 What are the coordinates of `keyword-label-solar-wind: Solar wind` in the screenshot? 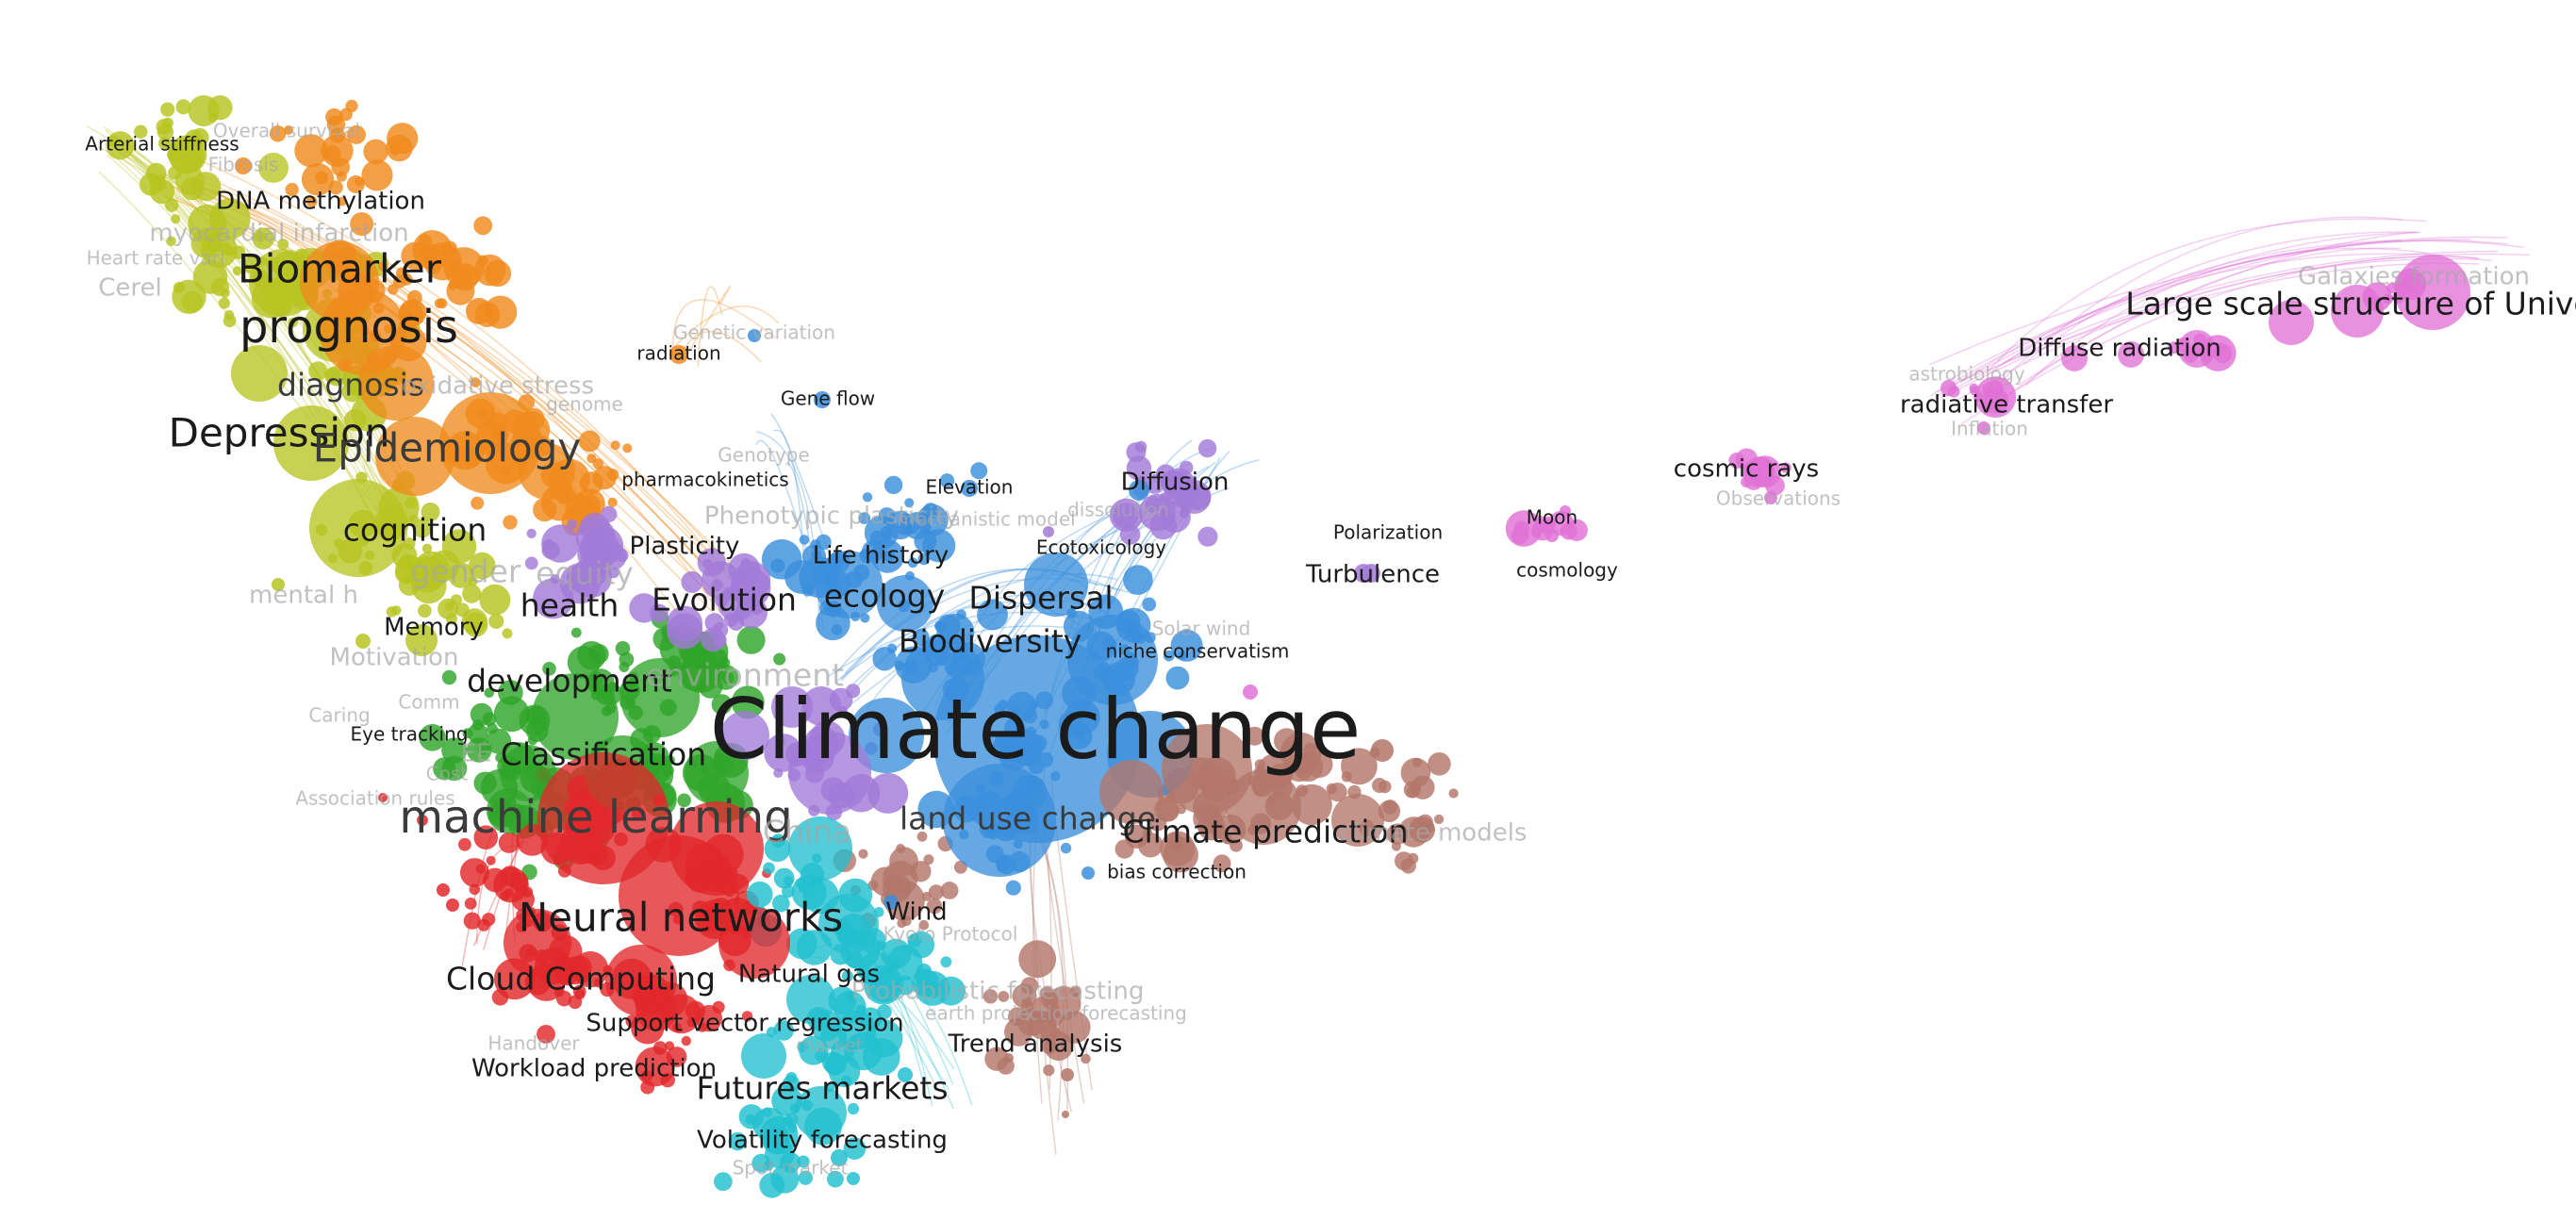 It's located at (1201, 629).